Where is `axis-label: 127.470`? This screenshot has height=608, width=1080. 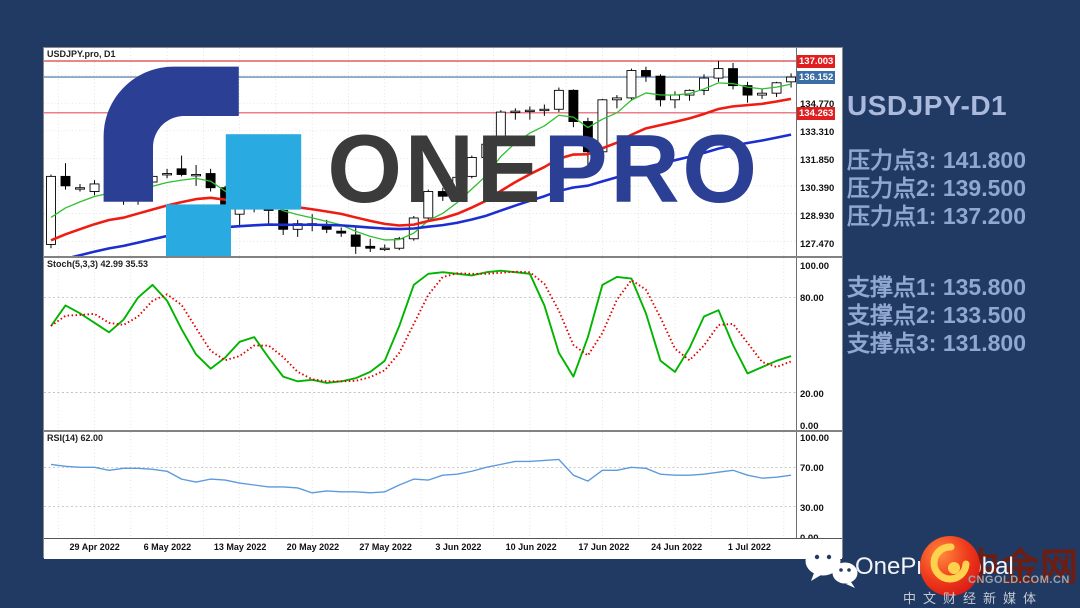 axis-label: 127.470 is located at coordinates (817, 244).